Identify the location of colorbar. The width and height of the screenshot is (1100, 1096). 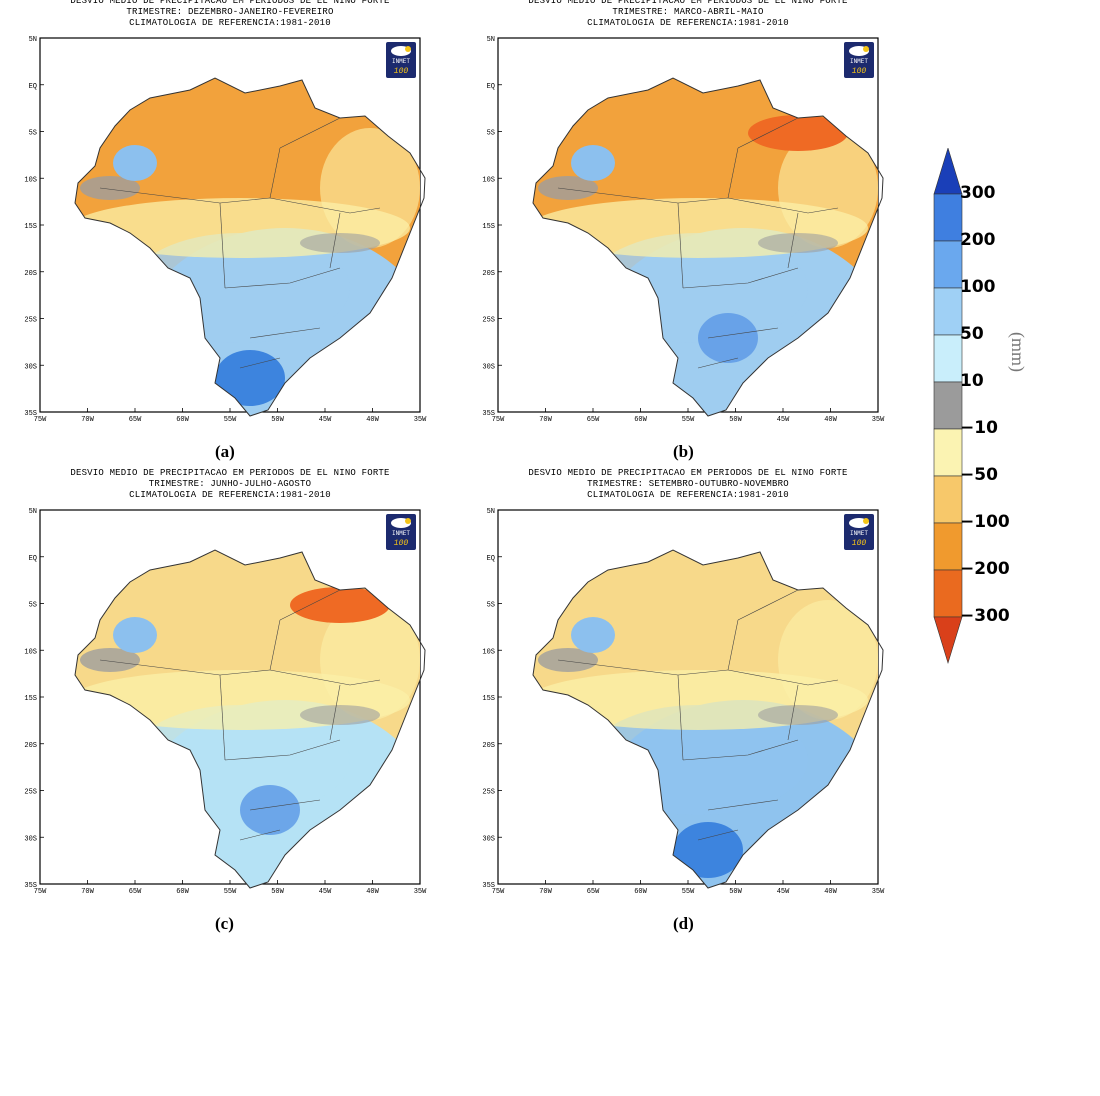
(948, 406).